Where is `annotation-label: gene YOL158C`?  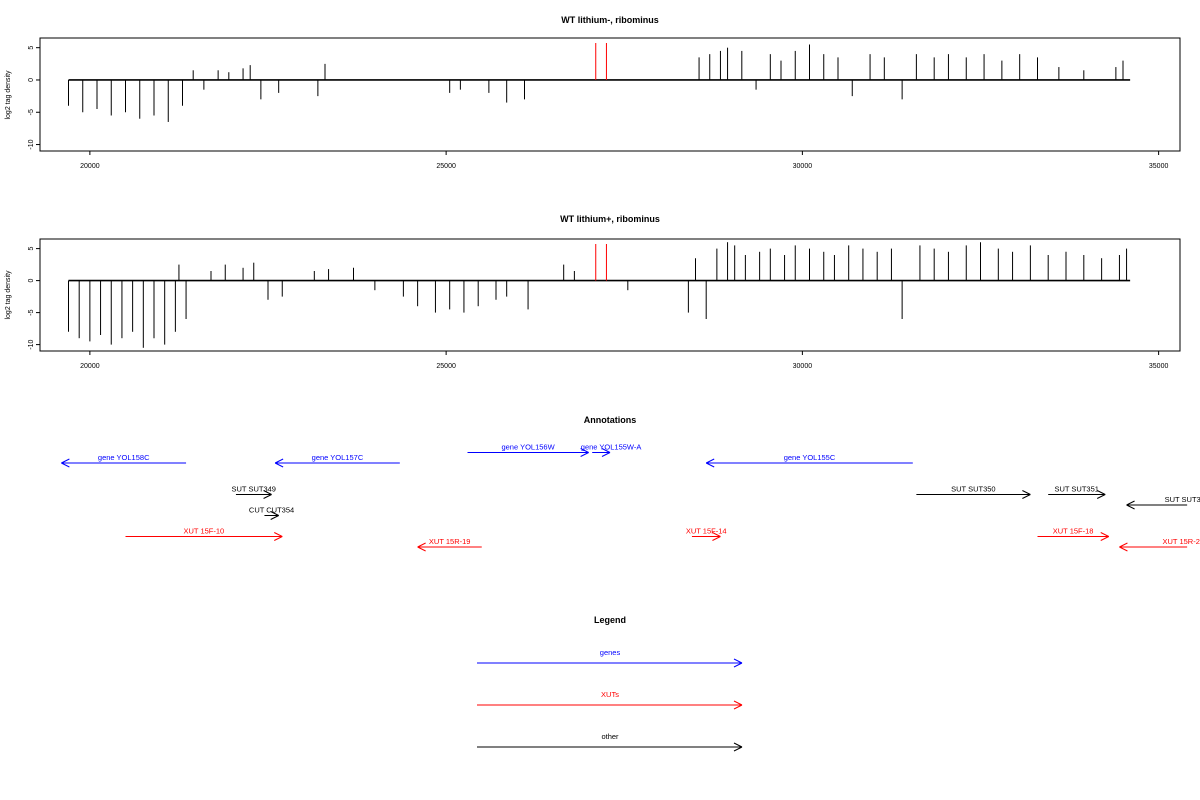 annotation-label: gene YOL158C is located at coordinates (124, 457).